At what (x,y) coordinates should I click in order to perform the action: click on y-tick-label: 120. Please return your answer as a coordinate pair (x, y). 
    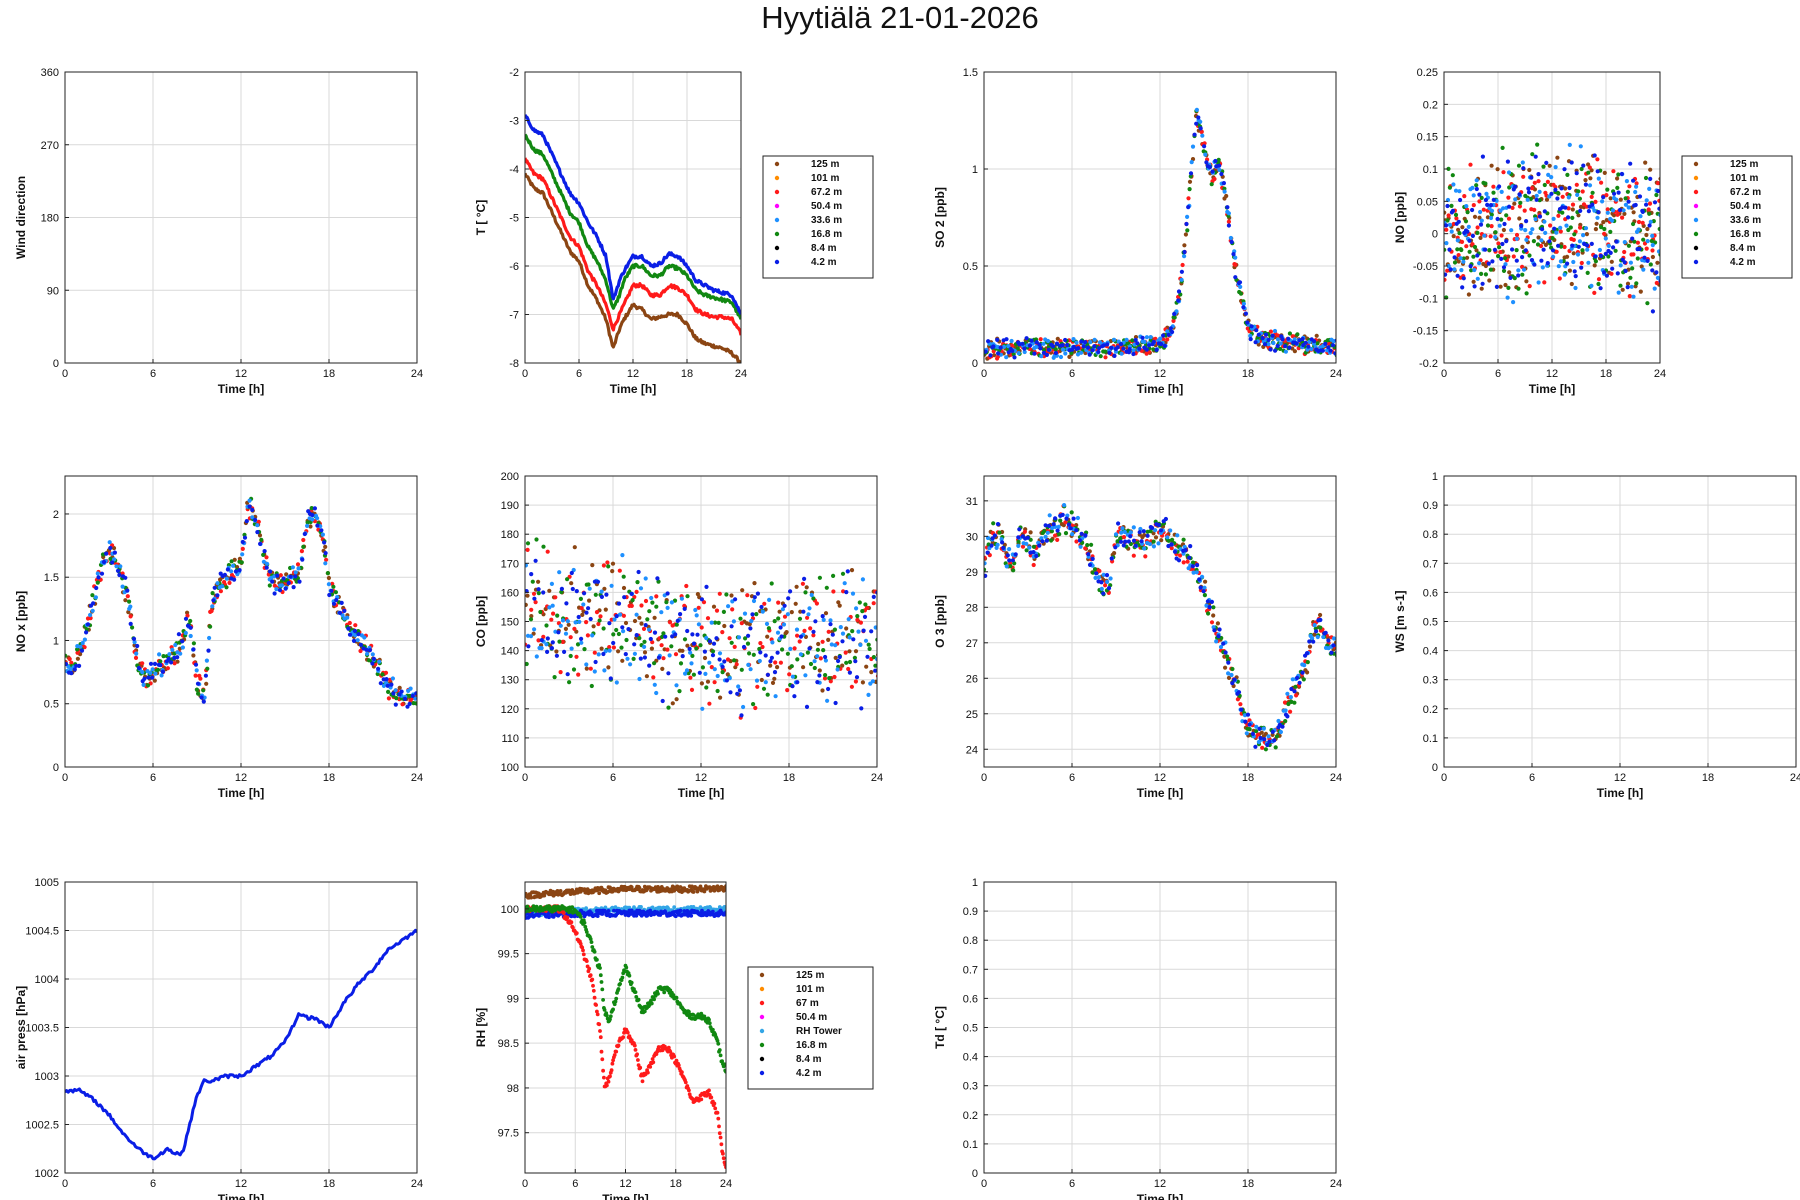
    Looking at the image, I should click on (510, 710).